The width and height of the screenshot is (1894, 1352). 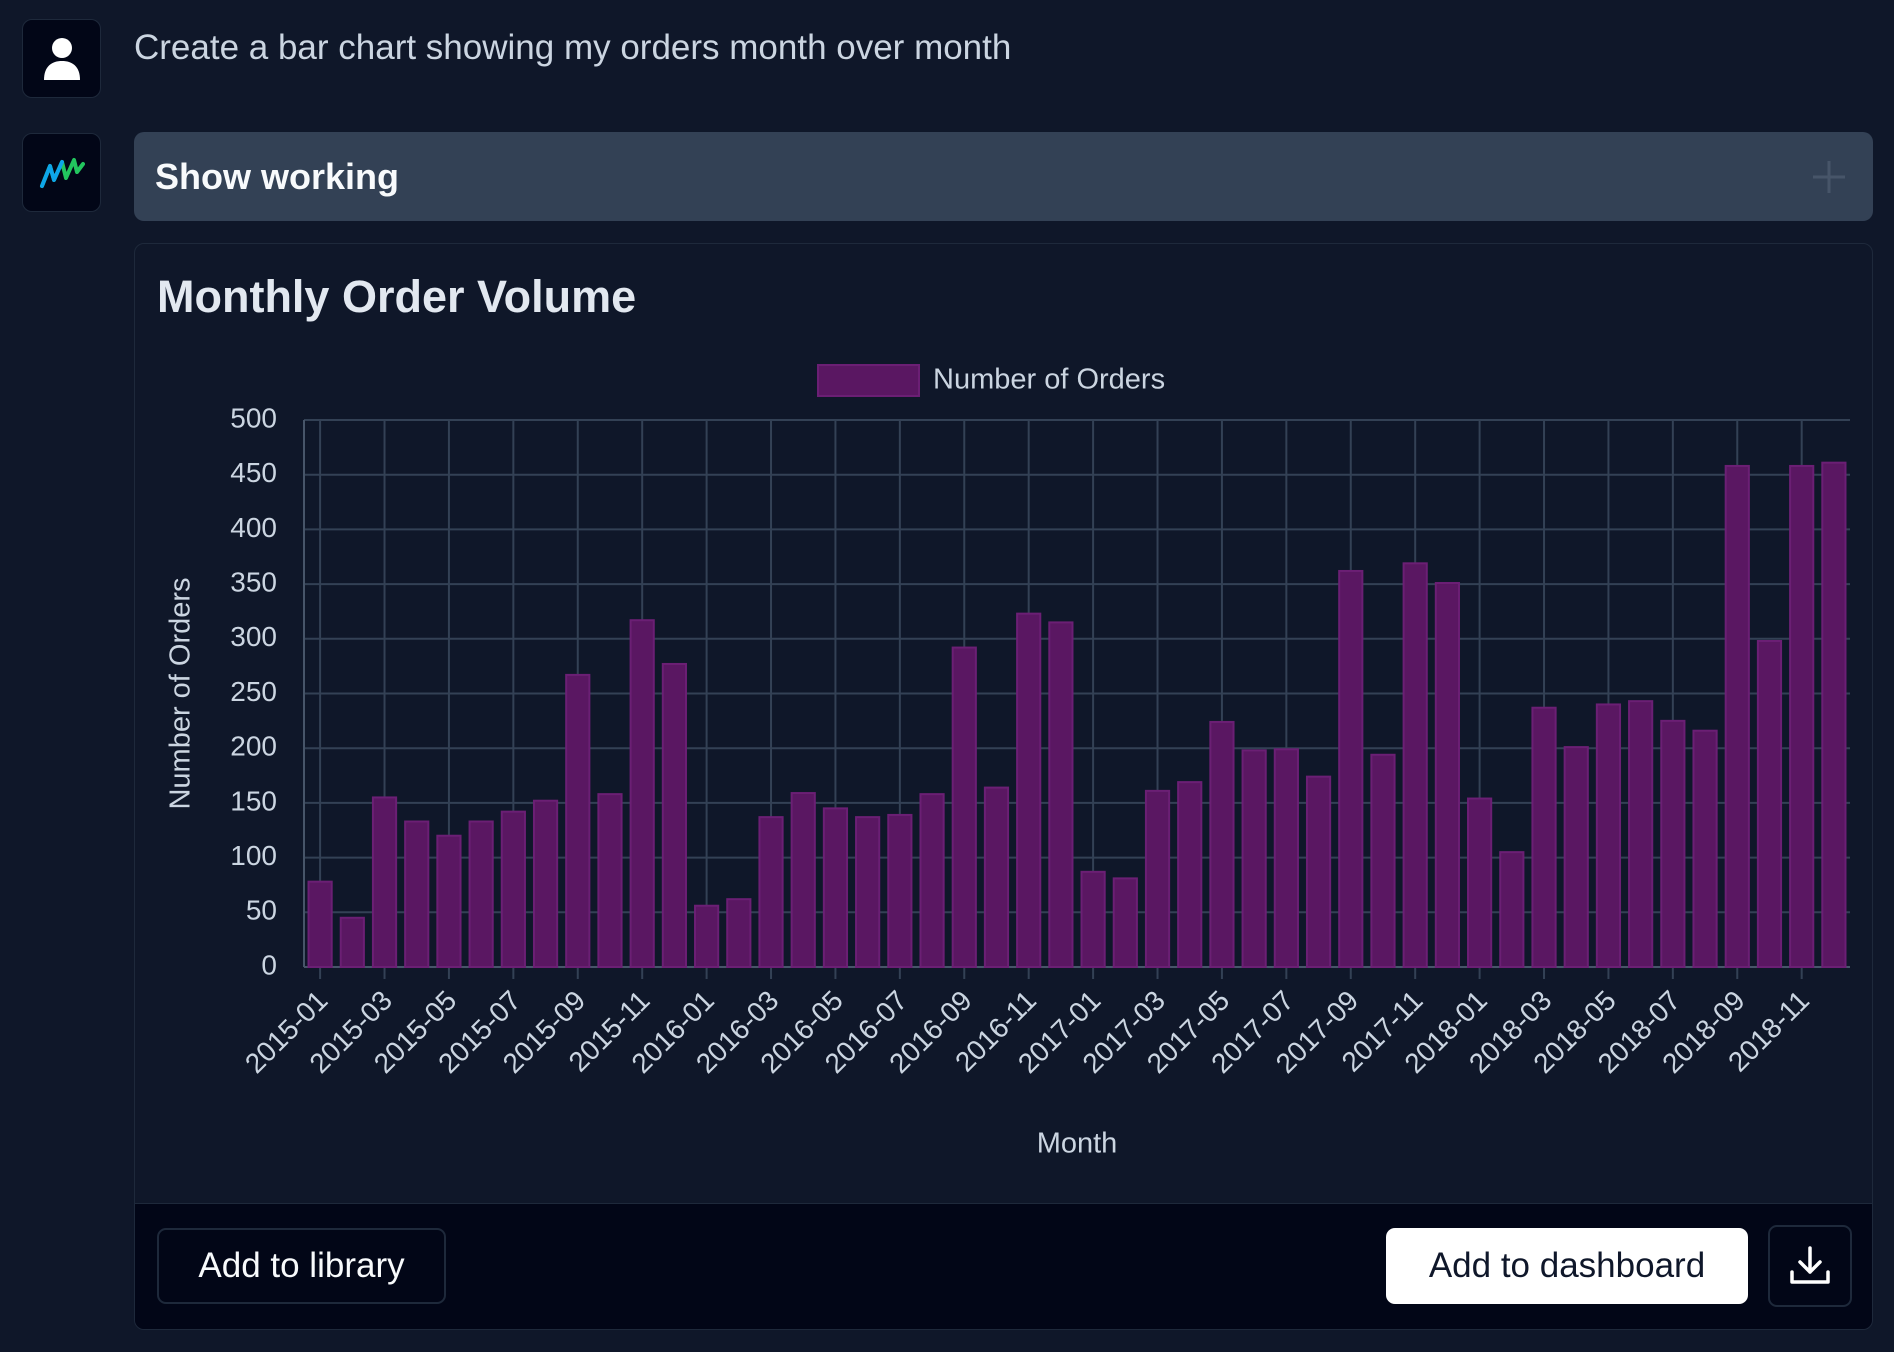 I want to click on add-to-library-button: Add to library, so click(x=301, y=1266).